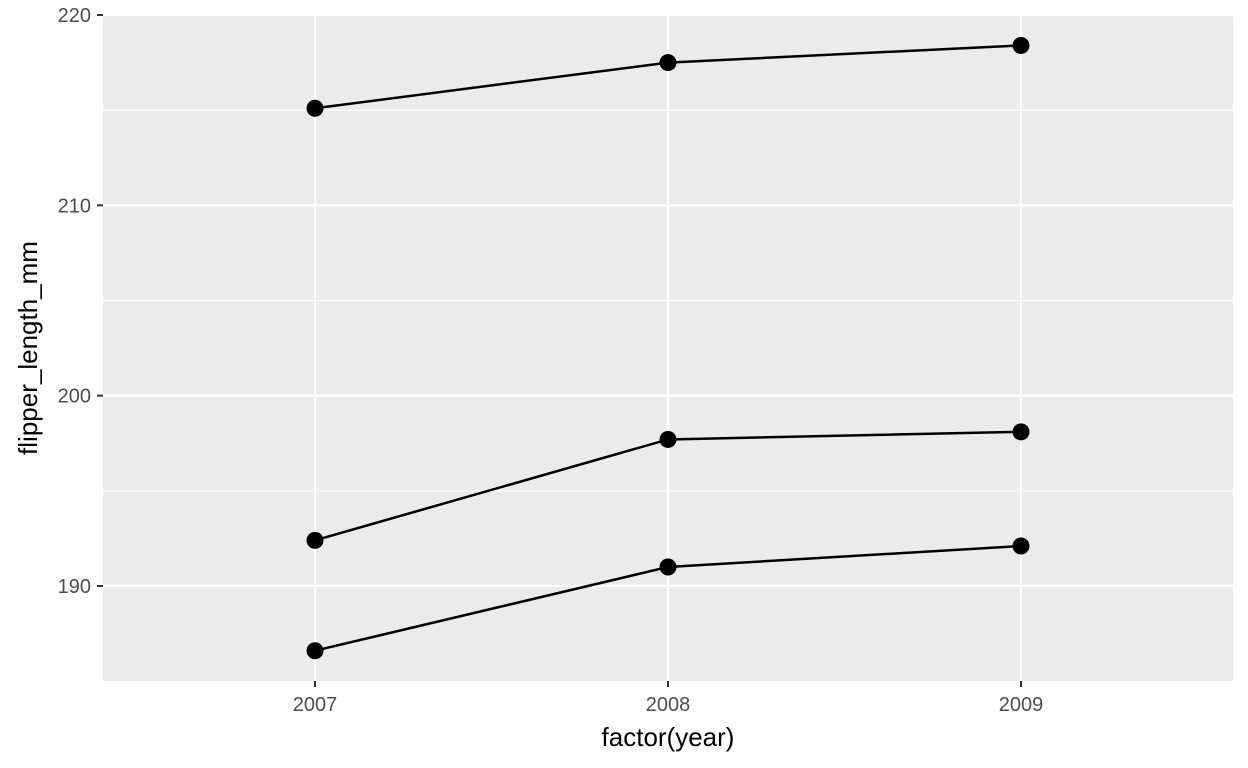  Describe the element at coordinates (80, 301) in the screenshot. I see `y-axis: 190 200 210 220` at that location.